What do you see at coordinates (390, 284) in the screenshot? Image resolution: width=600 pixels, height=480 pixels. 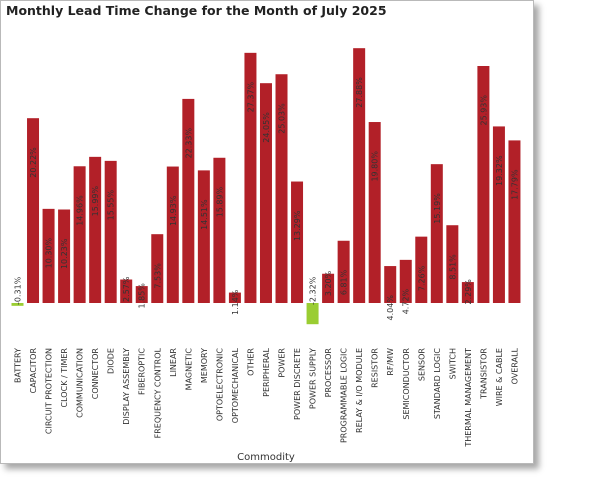 I see `bar-rf-mw` at bounding box center [390, 284].